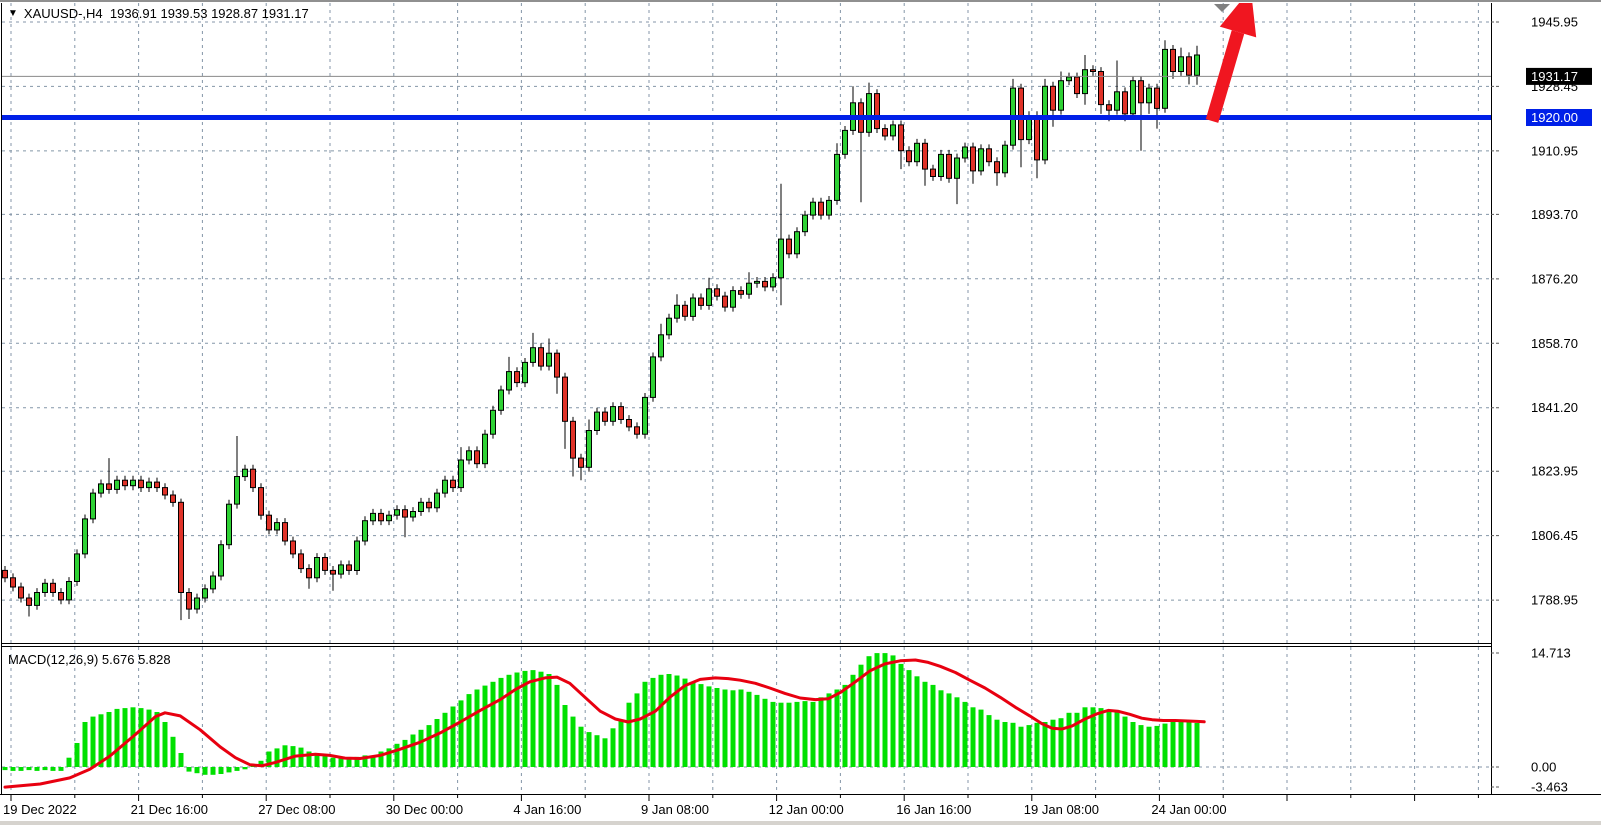 This screenshot has width=1601, height=825. Describe the element at coordinates (1554, 471) in the screenshot. I see `price-axis-label: 1823.95` at that location.